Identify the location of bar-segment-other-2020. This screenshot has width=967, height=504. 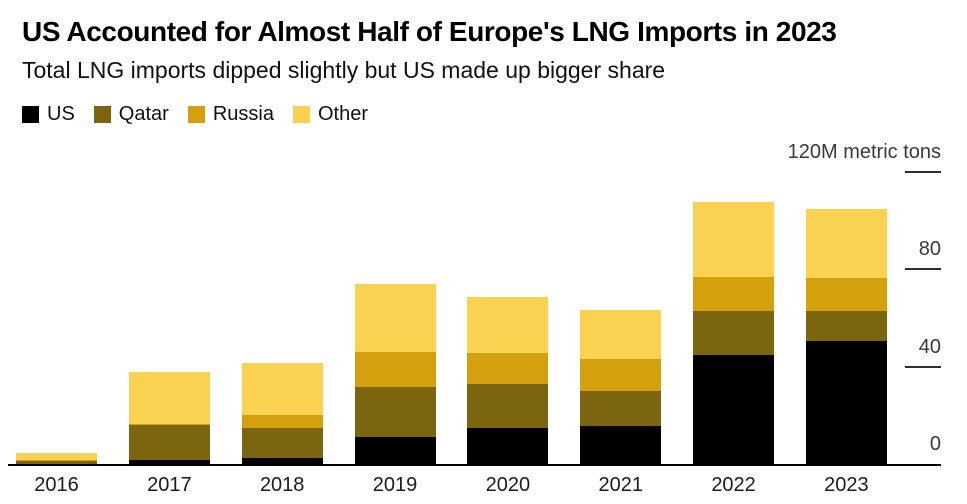
(508, 325).